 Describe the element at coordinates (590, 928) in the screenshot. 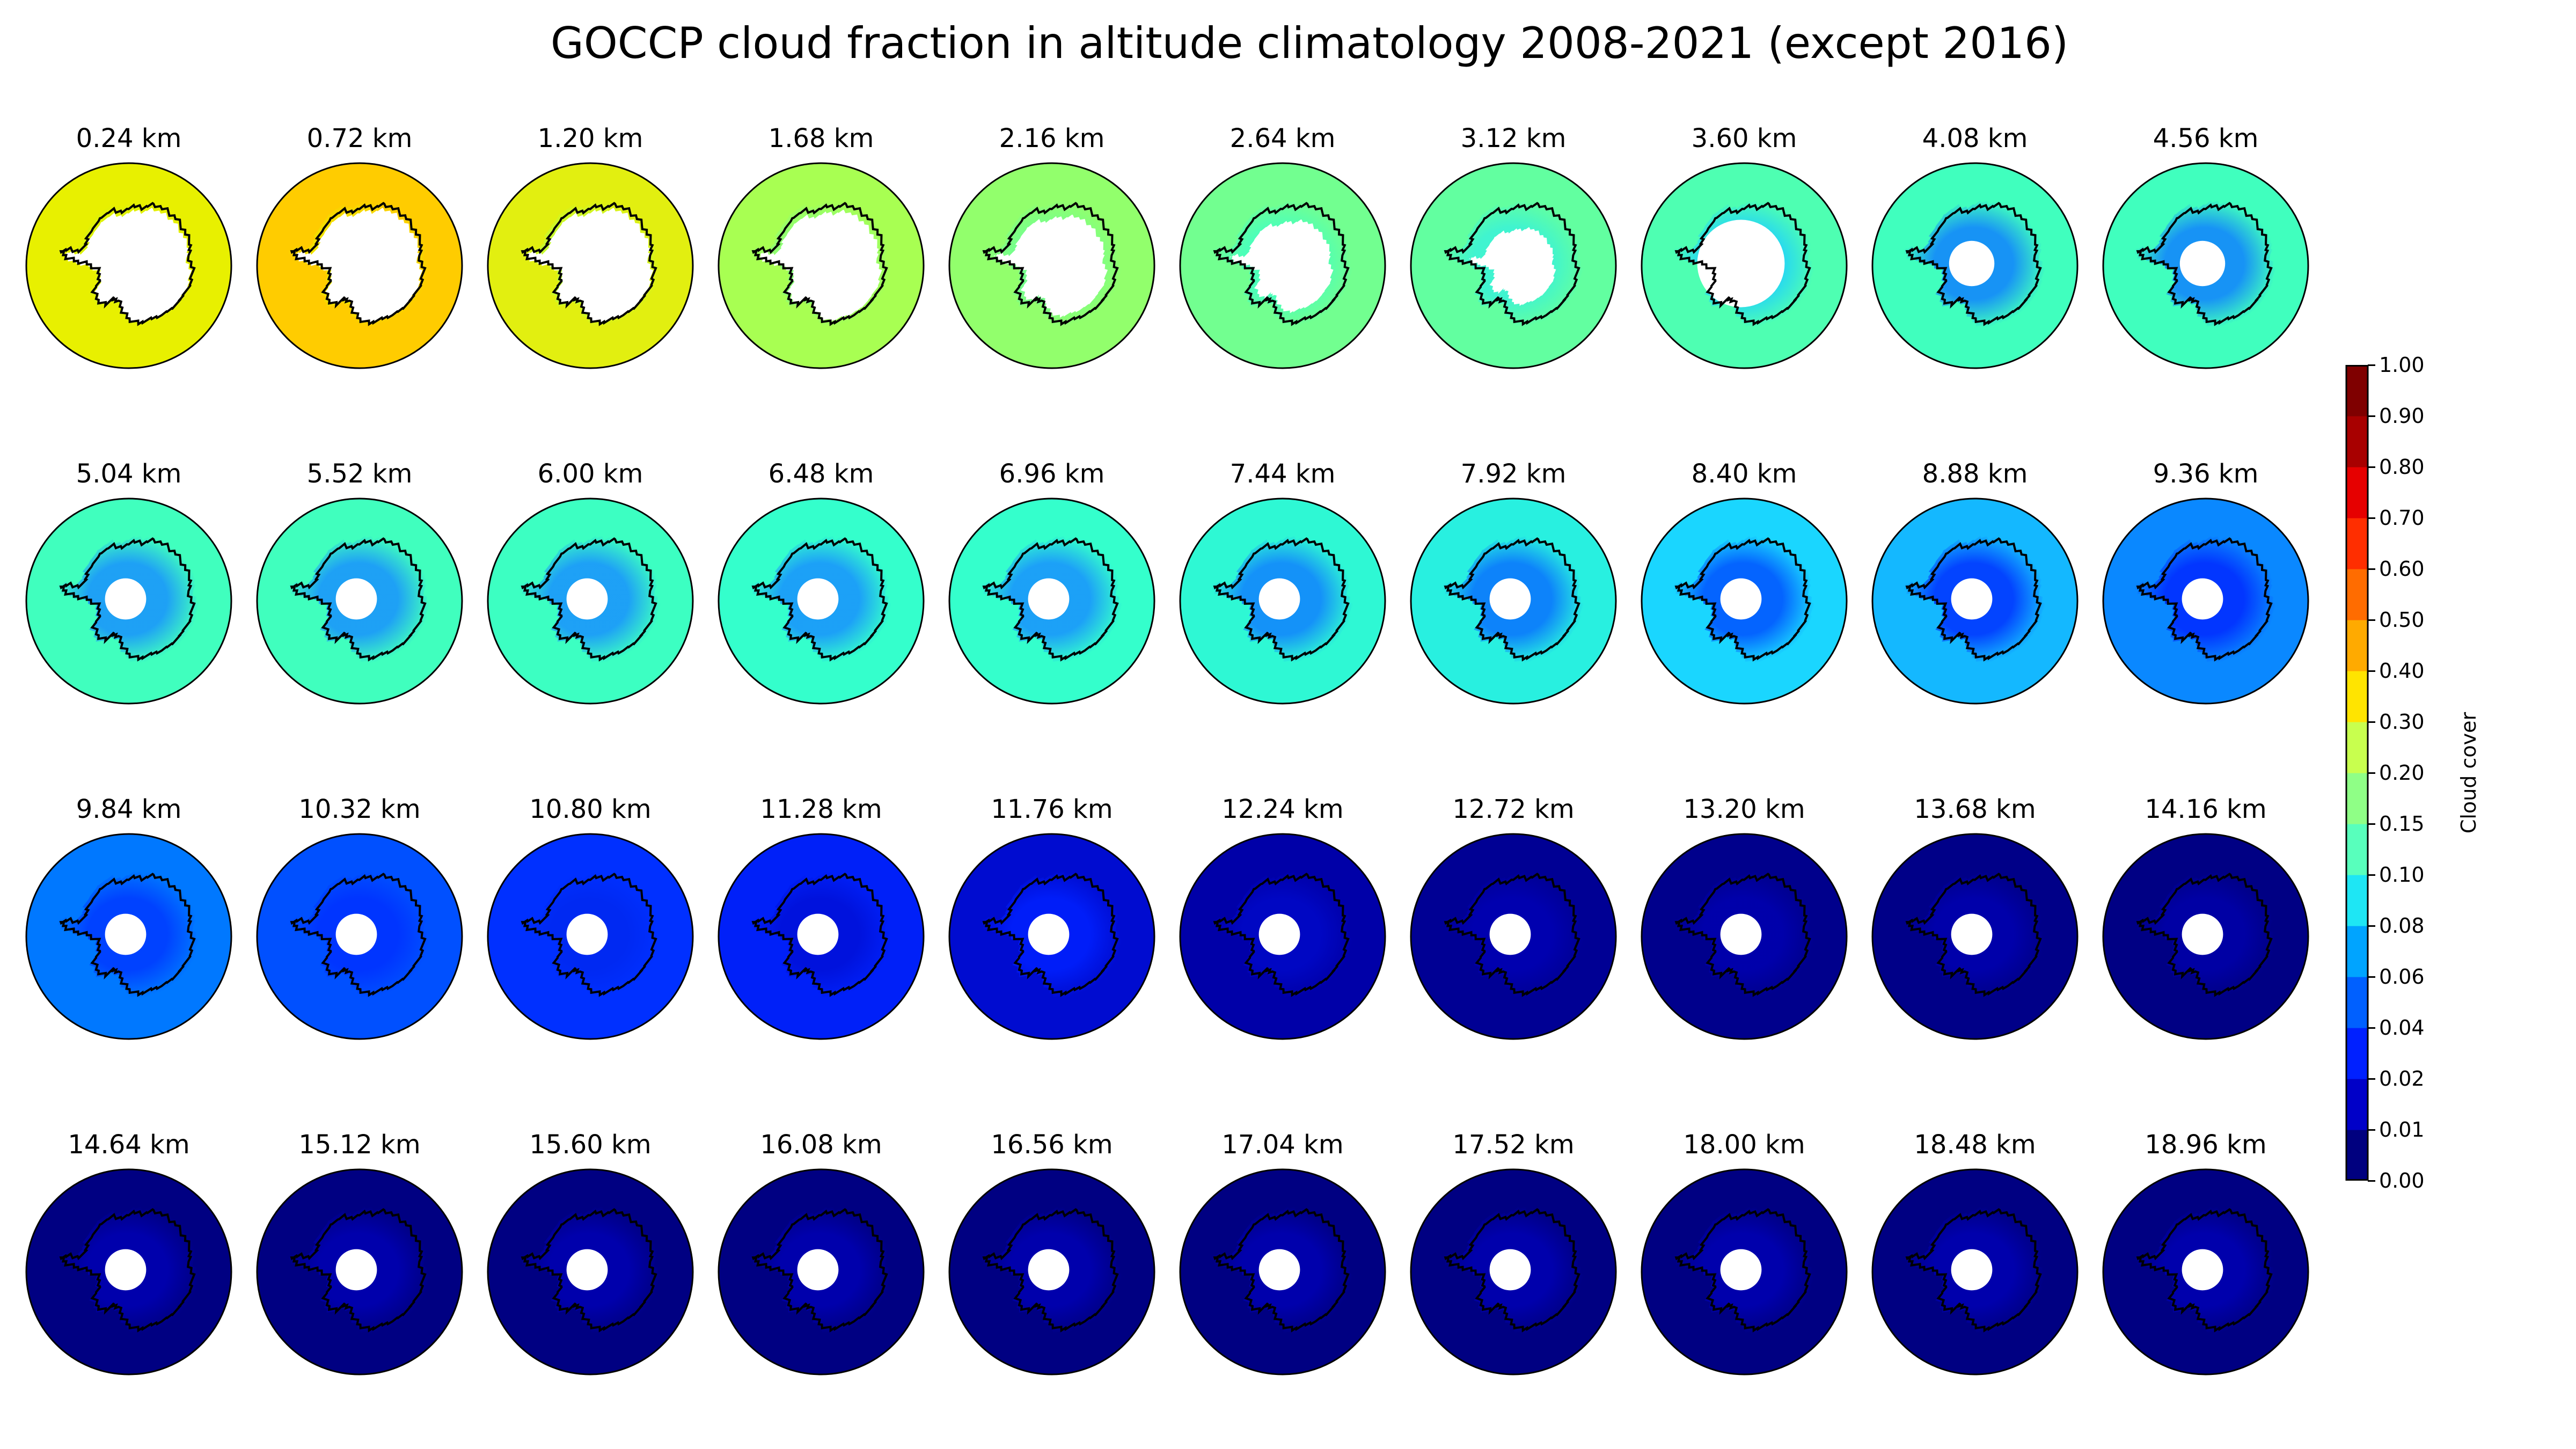

I see `map-panel: 10.80 km` at that location.